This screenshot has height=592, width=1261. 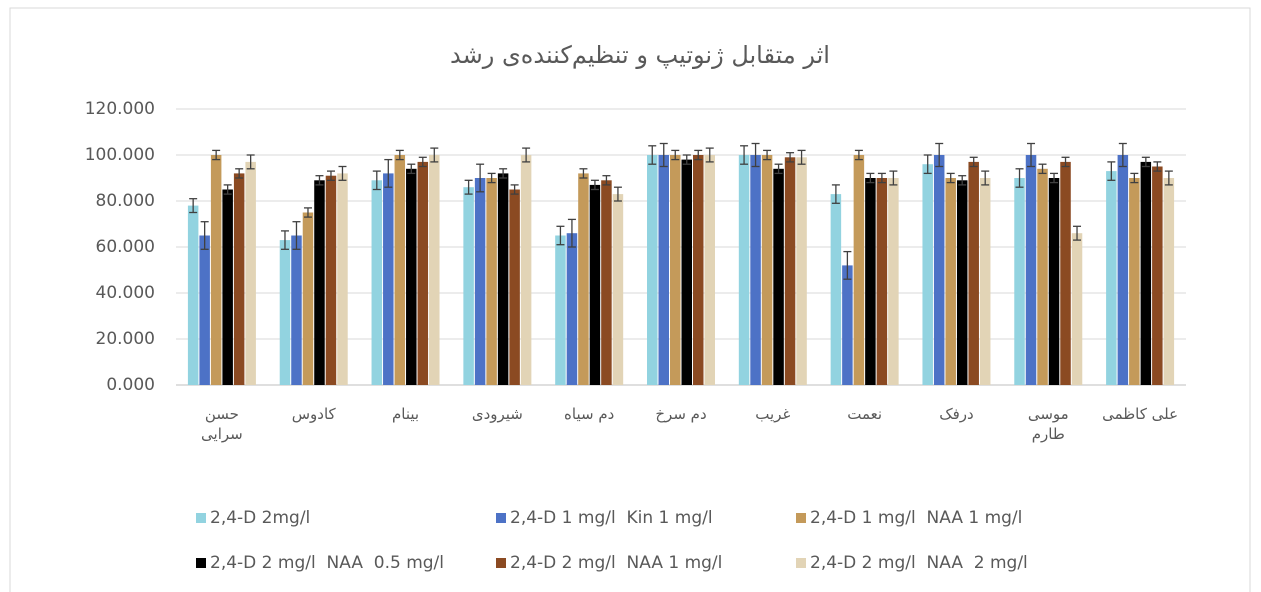 What do you see at coordinates (589, 414) in the screenshot?
I see `x-tick-label: دم سیاه` at bounding box center [589, 414].